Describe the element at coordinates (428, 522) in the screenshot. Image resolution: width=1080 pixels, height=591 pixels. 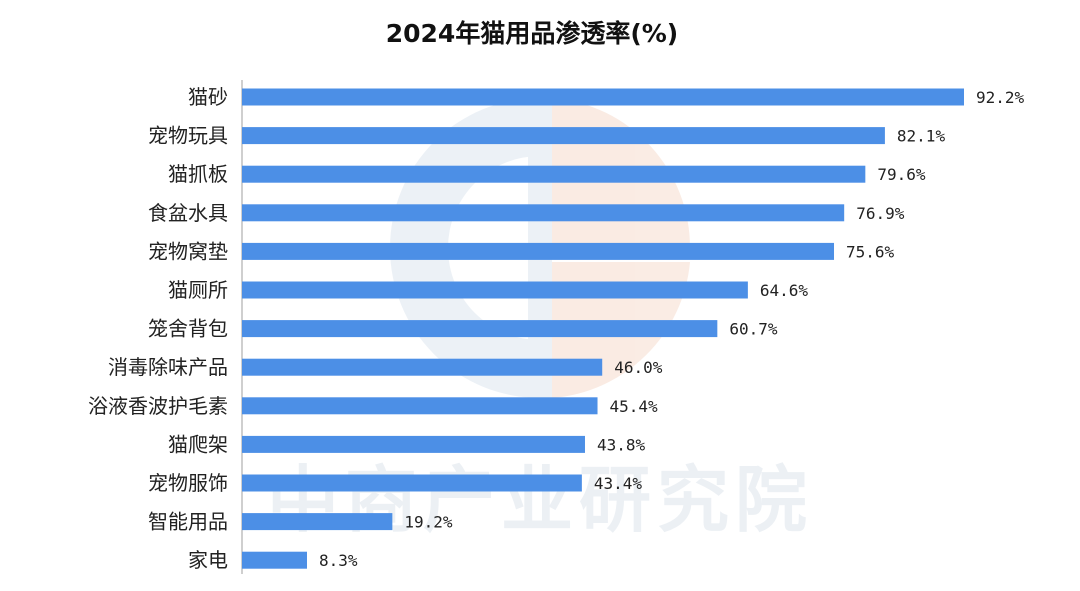
I see `value-label-11: 19.2%` at that location.